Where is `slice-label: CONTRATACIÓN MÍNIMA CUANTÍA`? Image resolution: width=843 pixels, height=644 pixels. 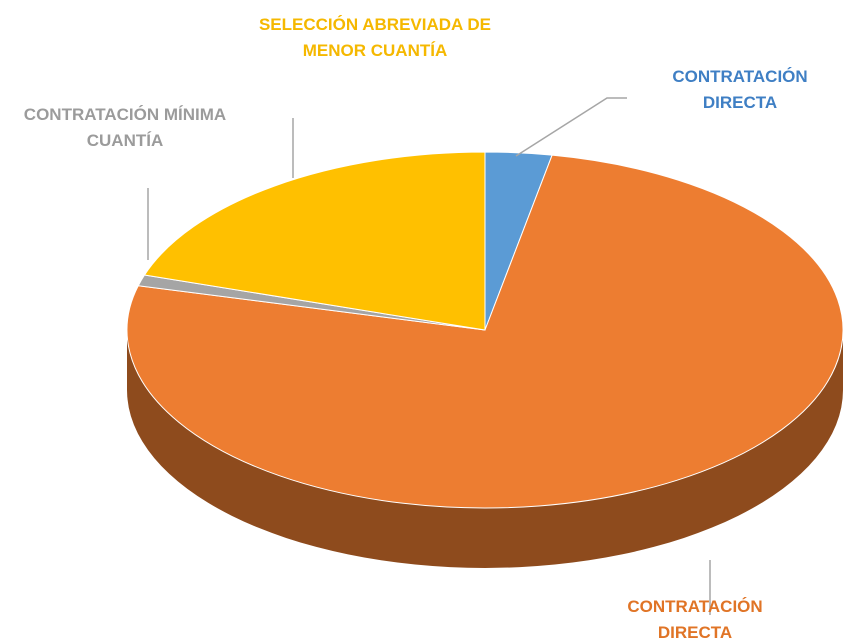
slice-label: CONTRATACIÓN MÍNIMA CUANTÍA is located at coordinates (125, 127).